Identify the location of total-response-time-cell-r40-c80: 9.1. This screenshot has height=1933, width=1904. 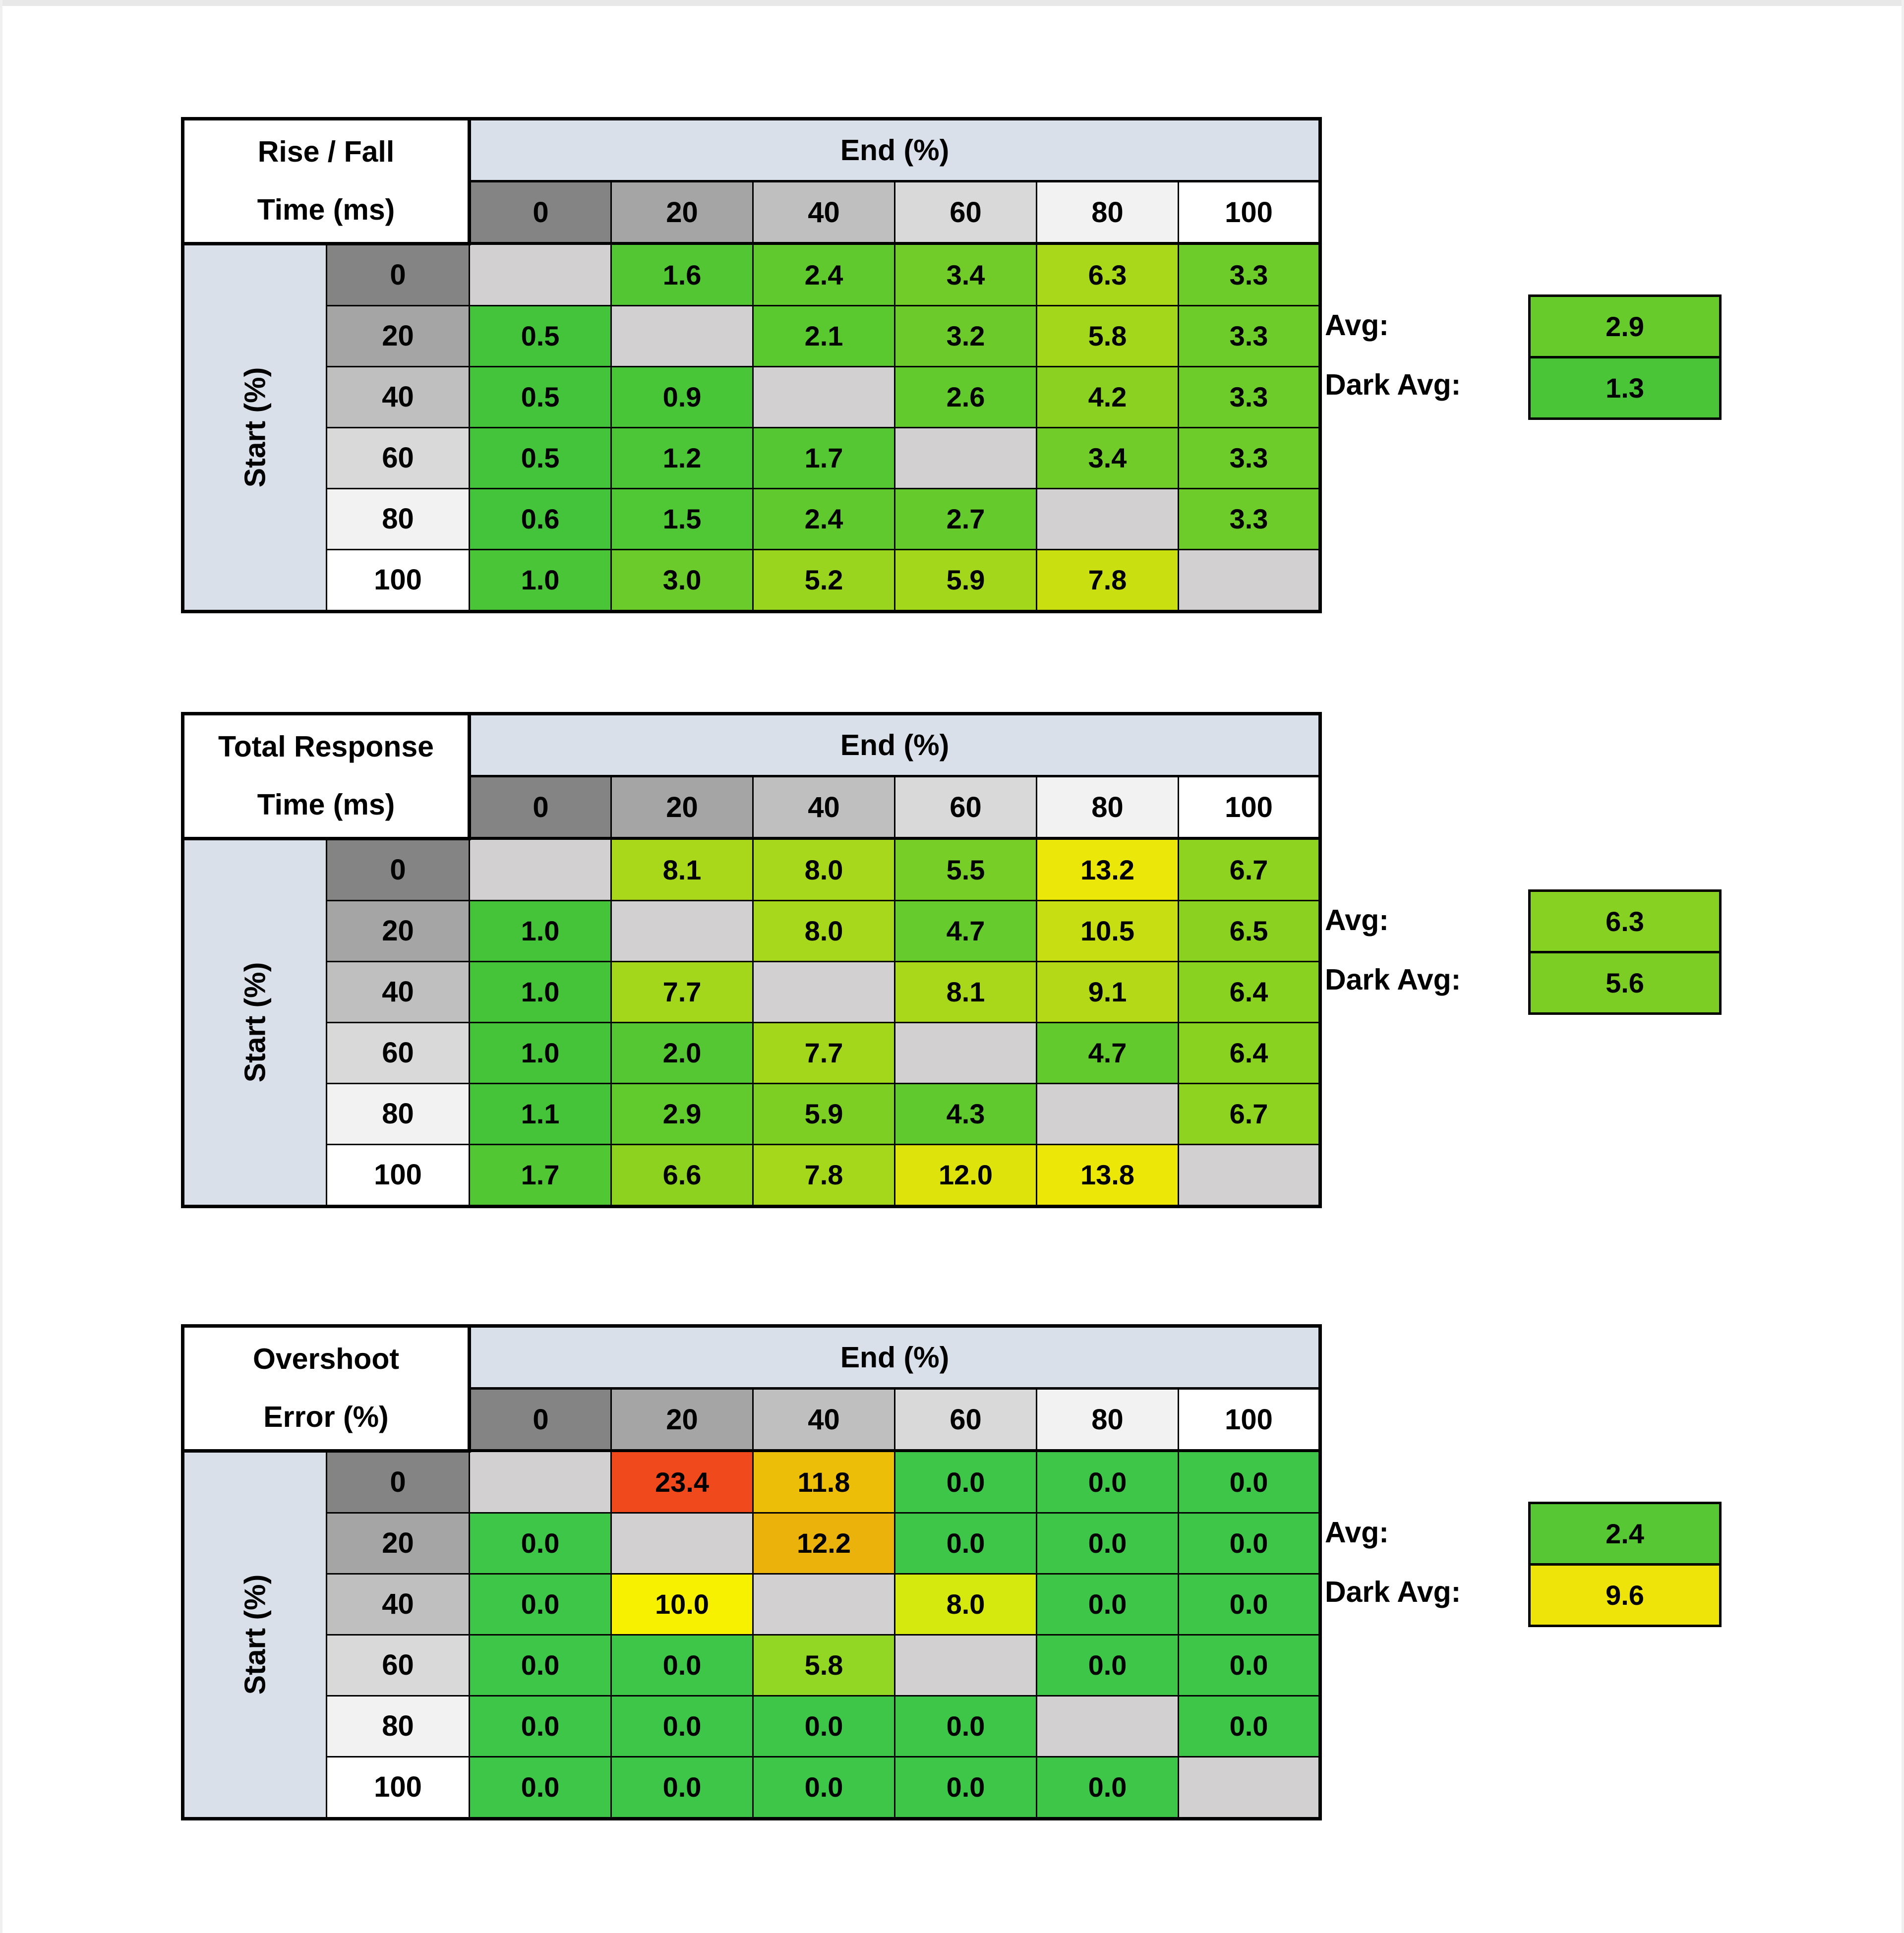
(1107, 991).